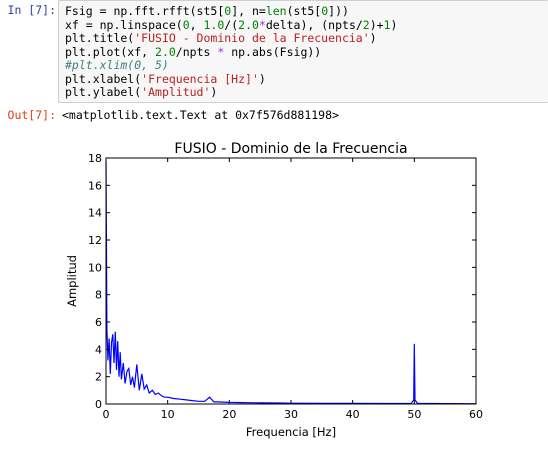  I want to click on code-token: ], n=, so click(248, 11).